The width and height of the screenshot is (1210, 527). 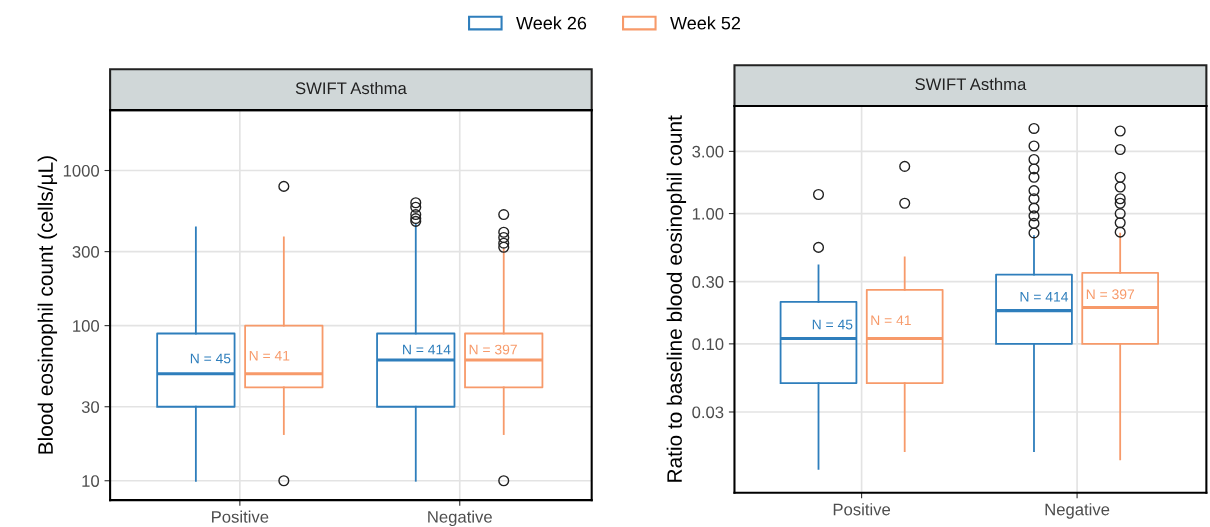 I want to click on y-tick-label: 0.30, so click(x=708, y=282).